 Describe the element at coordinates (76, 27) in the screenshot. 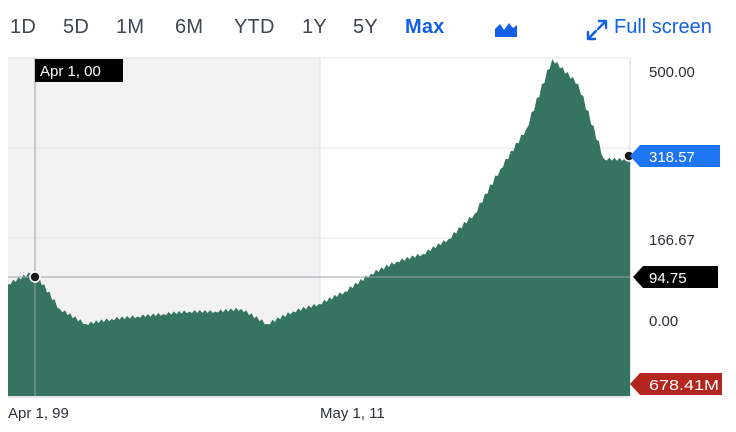

I see `range-5d: 5D` at that location.